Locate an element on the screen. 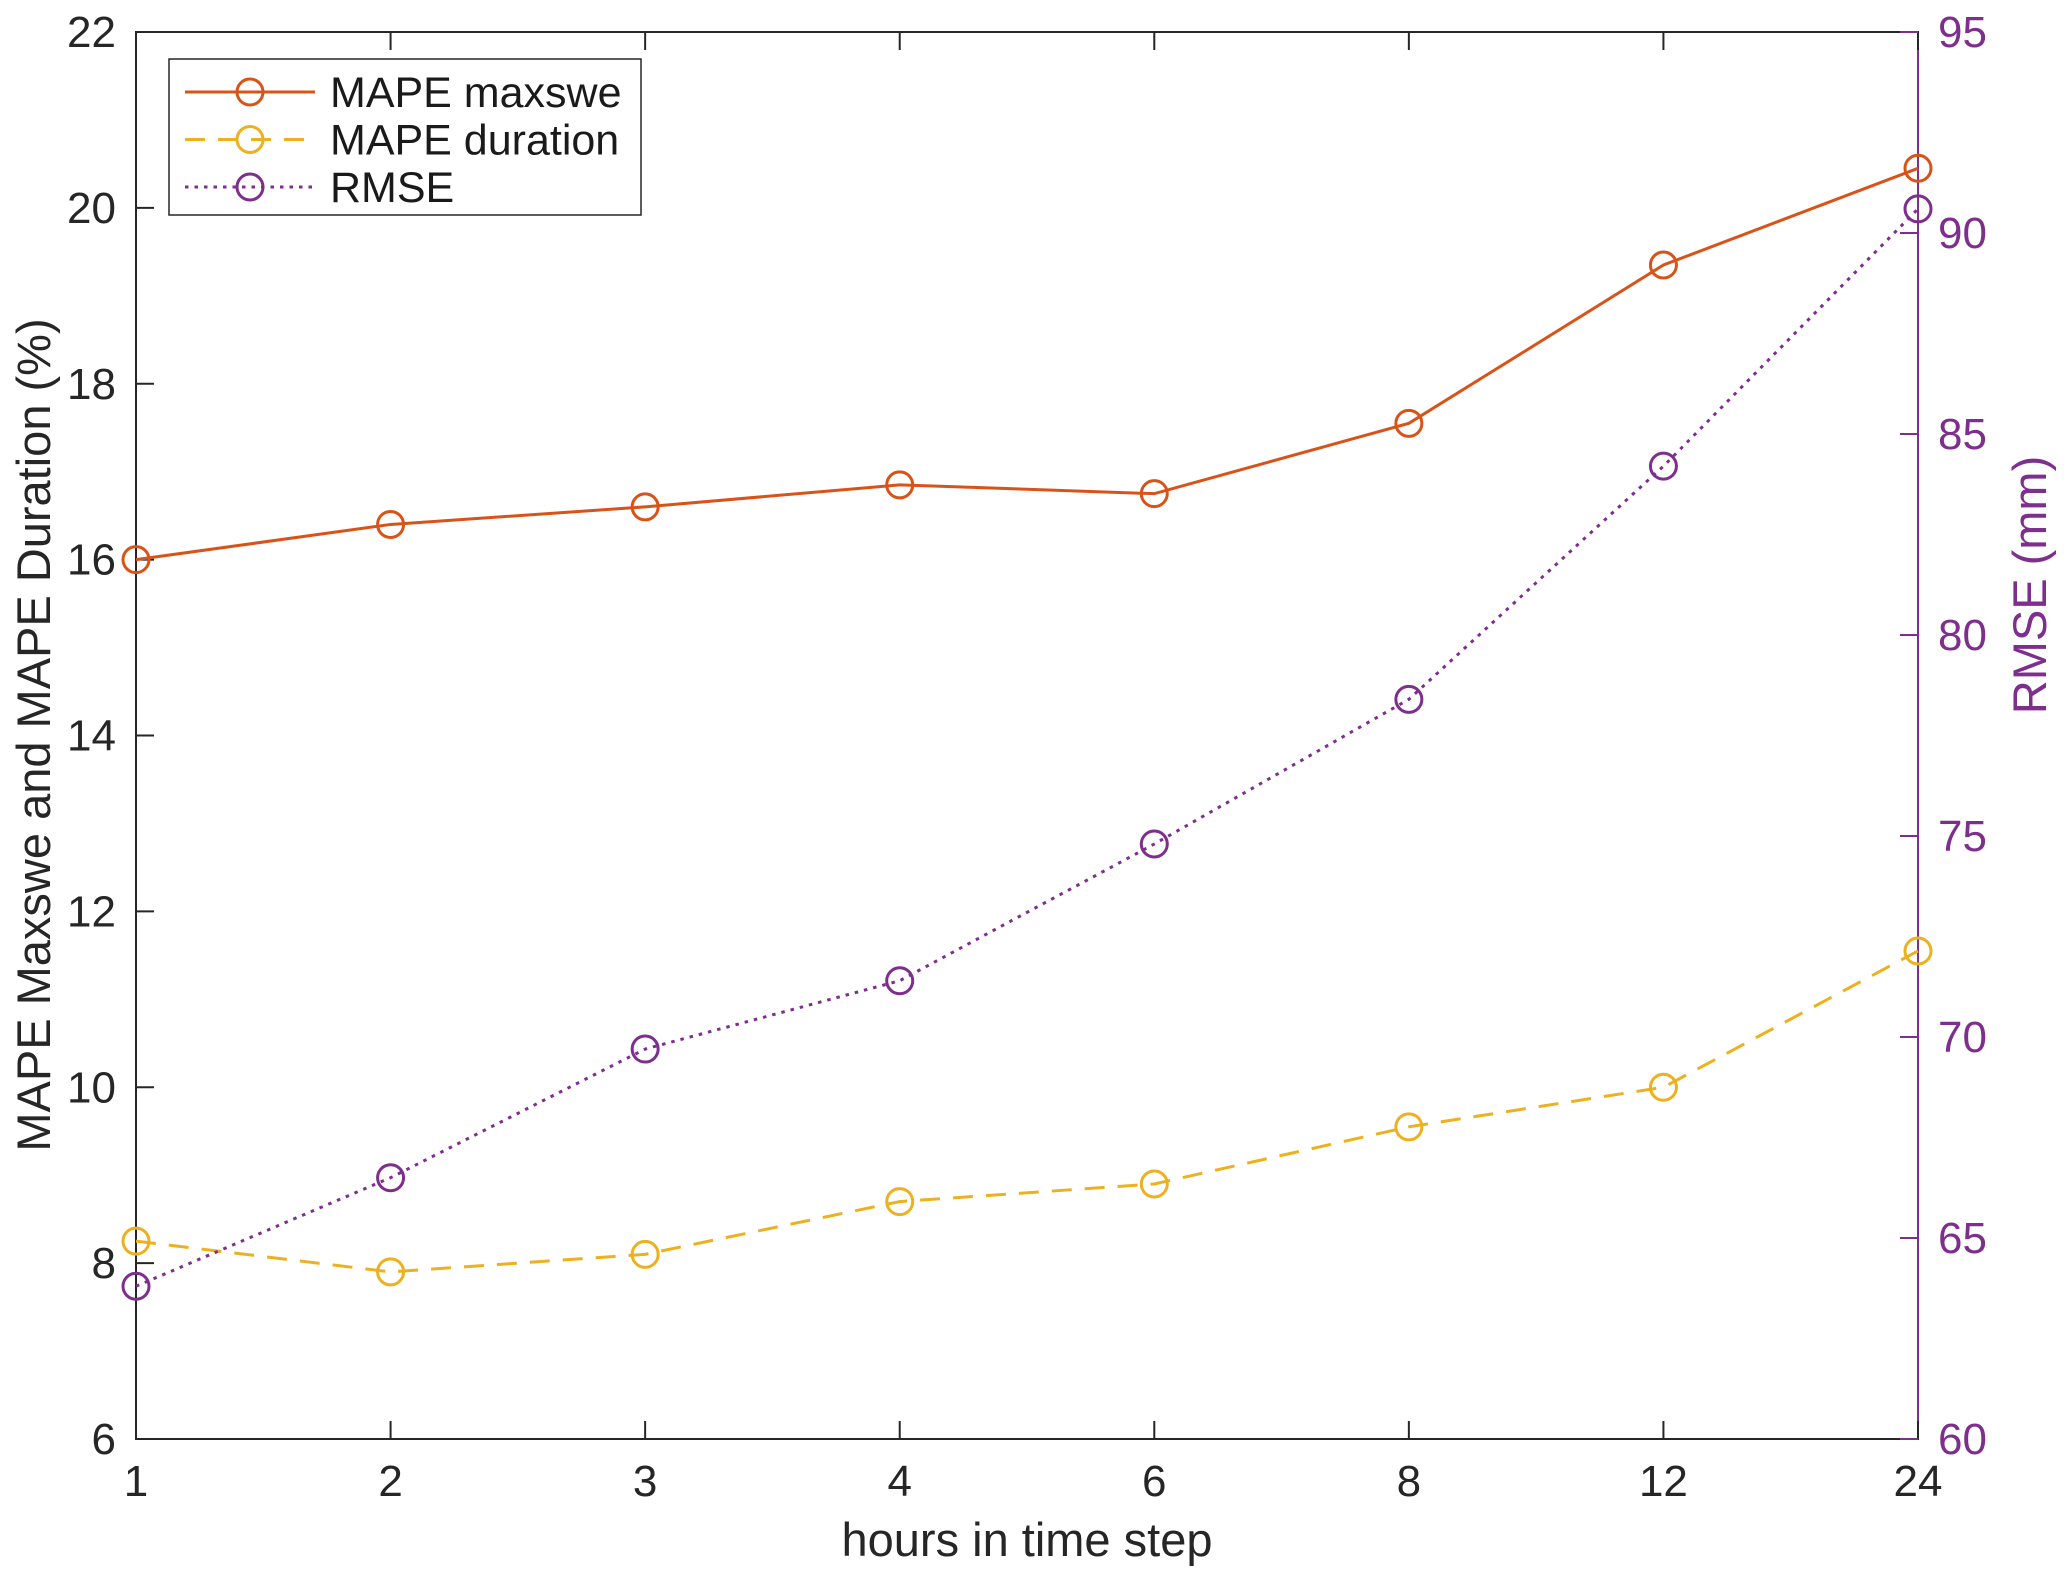 The height and width of the screenshot is (1580, 2067). y-axis-right-title: RMSE (mm) is located at coordinates (2029, 585).